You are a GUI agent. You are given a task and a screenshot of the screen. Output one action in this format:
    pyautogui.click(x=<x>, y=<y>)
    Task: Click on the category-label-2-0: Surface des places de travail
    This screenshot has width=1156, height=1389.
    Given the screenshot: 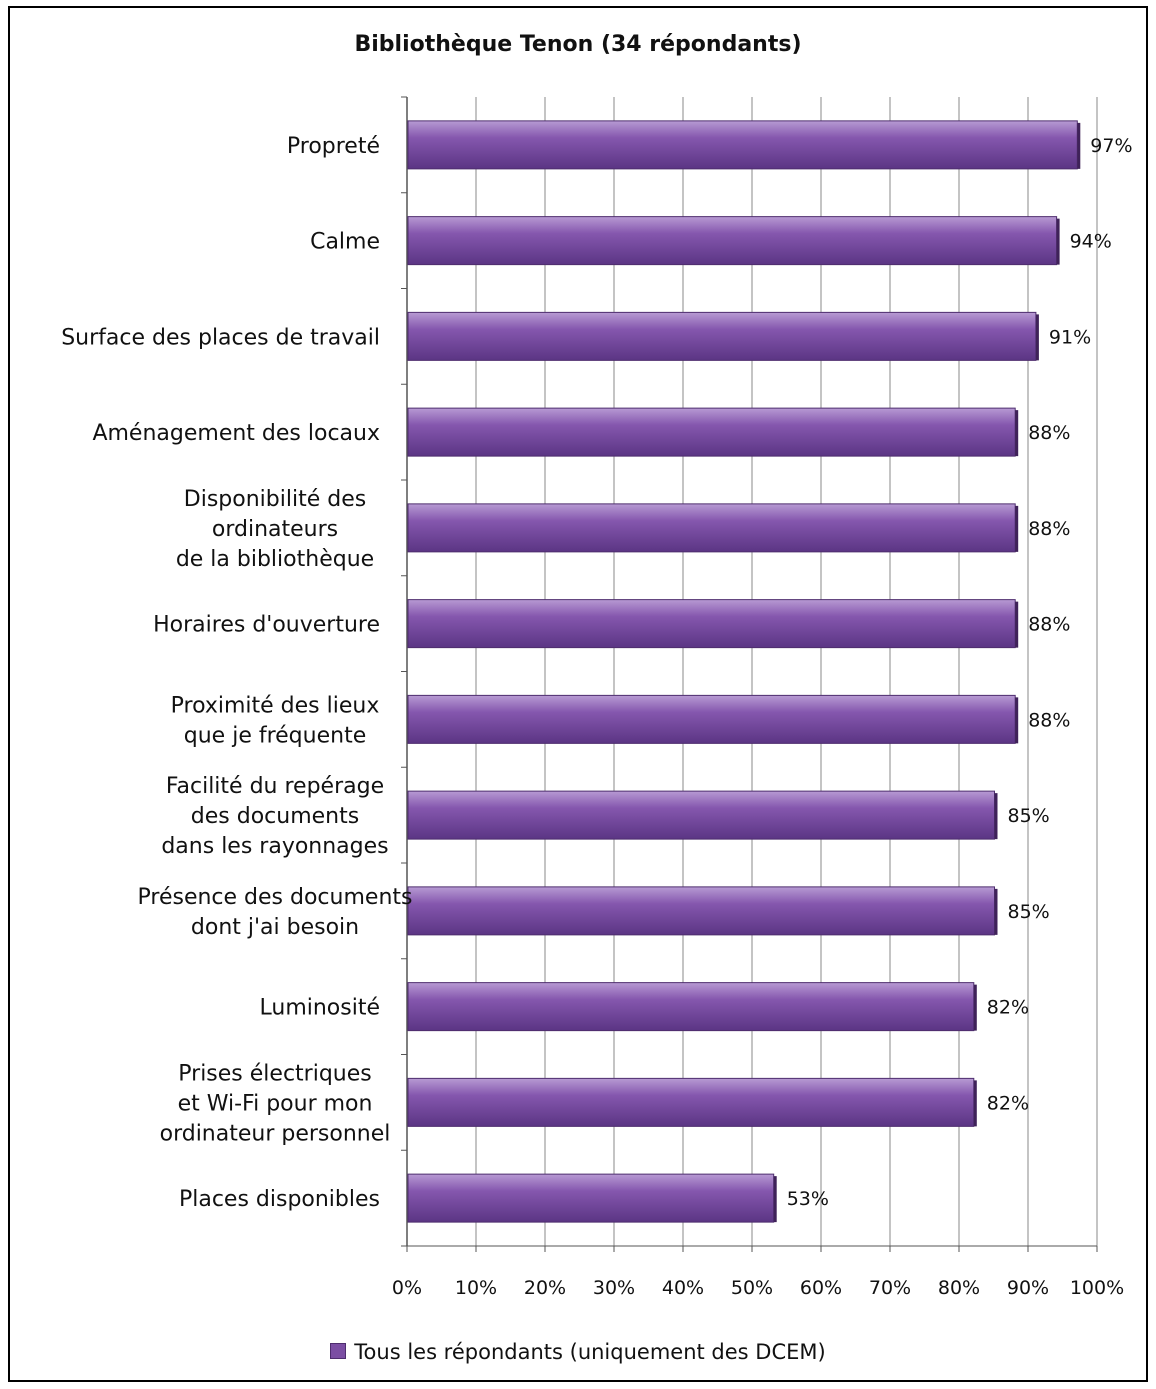 What is the action you would take?
    pyautogui.click(x=220, y=337)
    